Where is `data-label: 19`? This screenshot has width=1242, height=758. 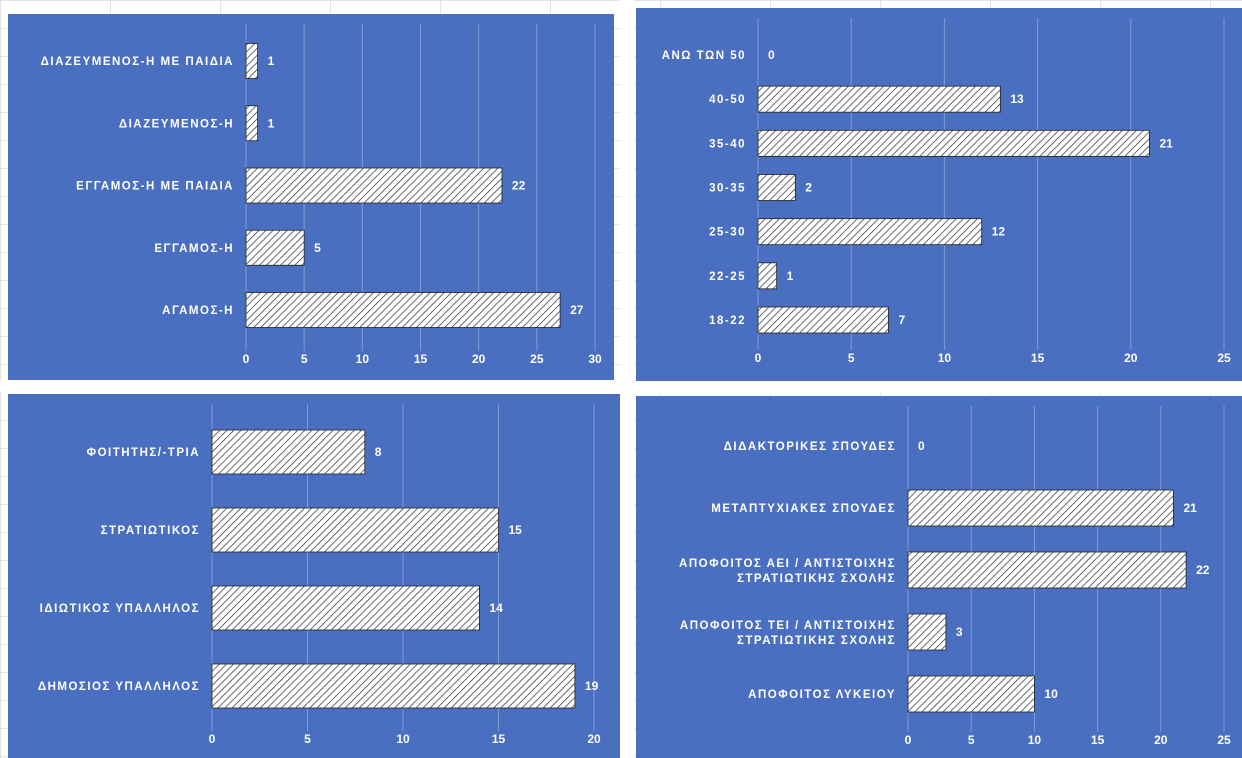
data-label: 19 is located at coordinates (592, 686).